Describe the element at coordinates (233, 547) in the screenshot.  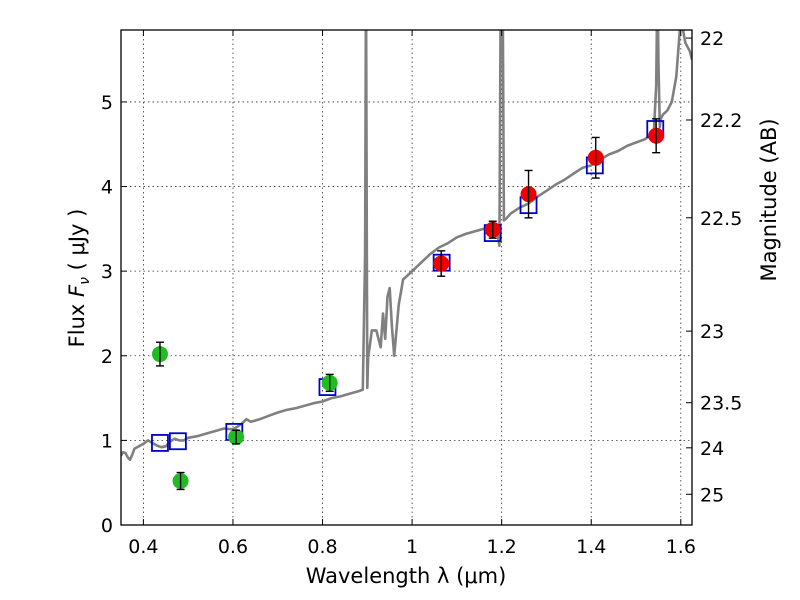
I see `x-tick-label: 0.6` at that location.